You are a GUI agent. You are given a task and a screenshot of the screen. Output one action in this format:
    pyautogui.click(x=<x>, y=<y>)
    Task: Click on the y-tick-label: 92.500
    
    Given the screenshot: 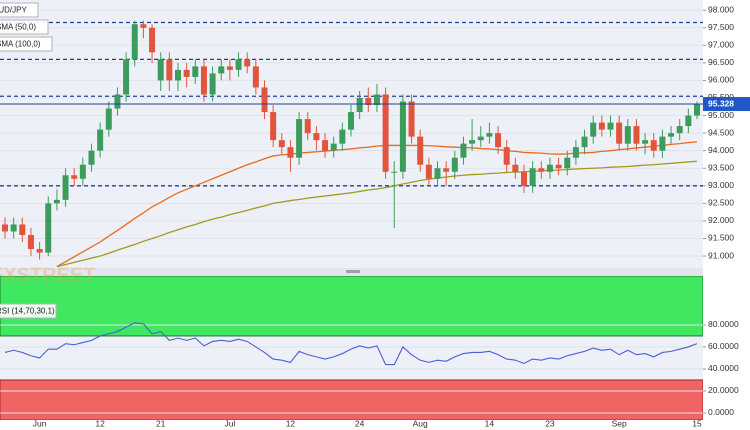 What is the action you would take?
    pyautogui.click(x=721, y=203)
    